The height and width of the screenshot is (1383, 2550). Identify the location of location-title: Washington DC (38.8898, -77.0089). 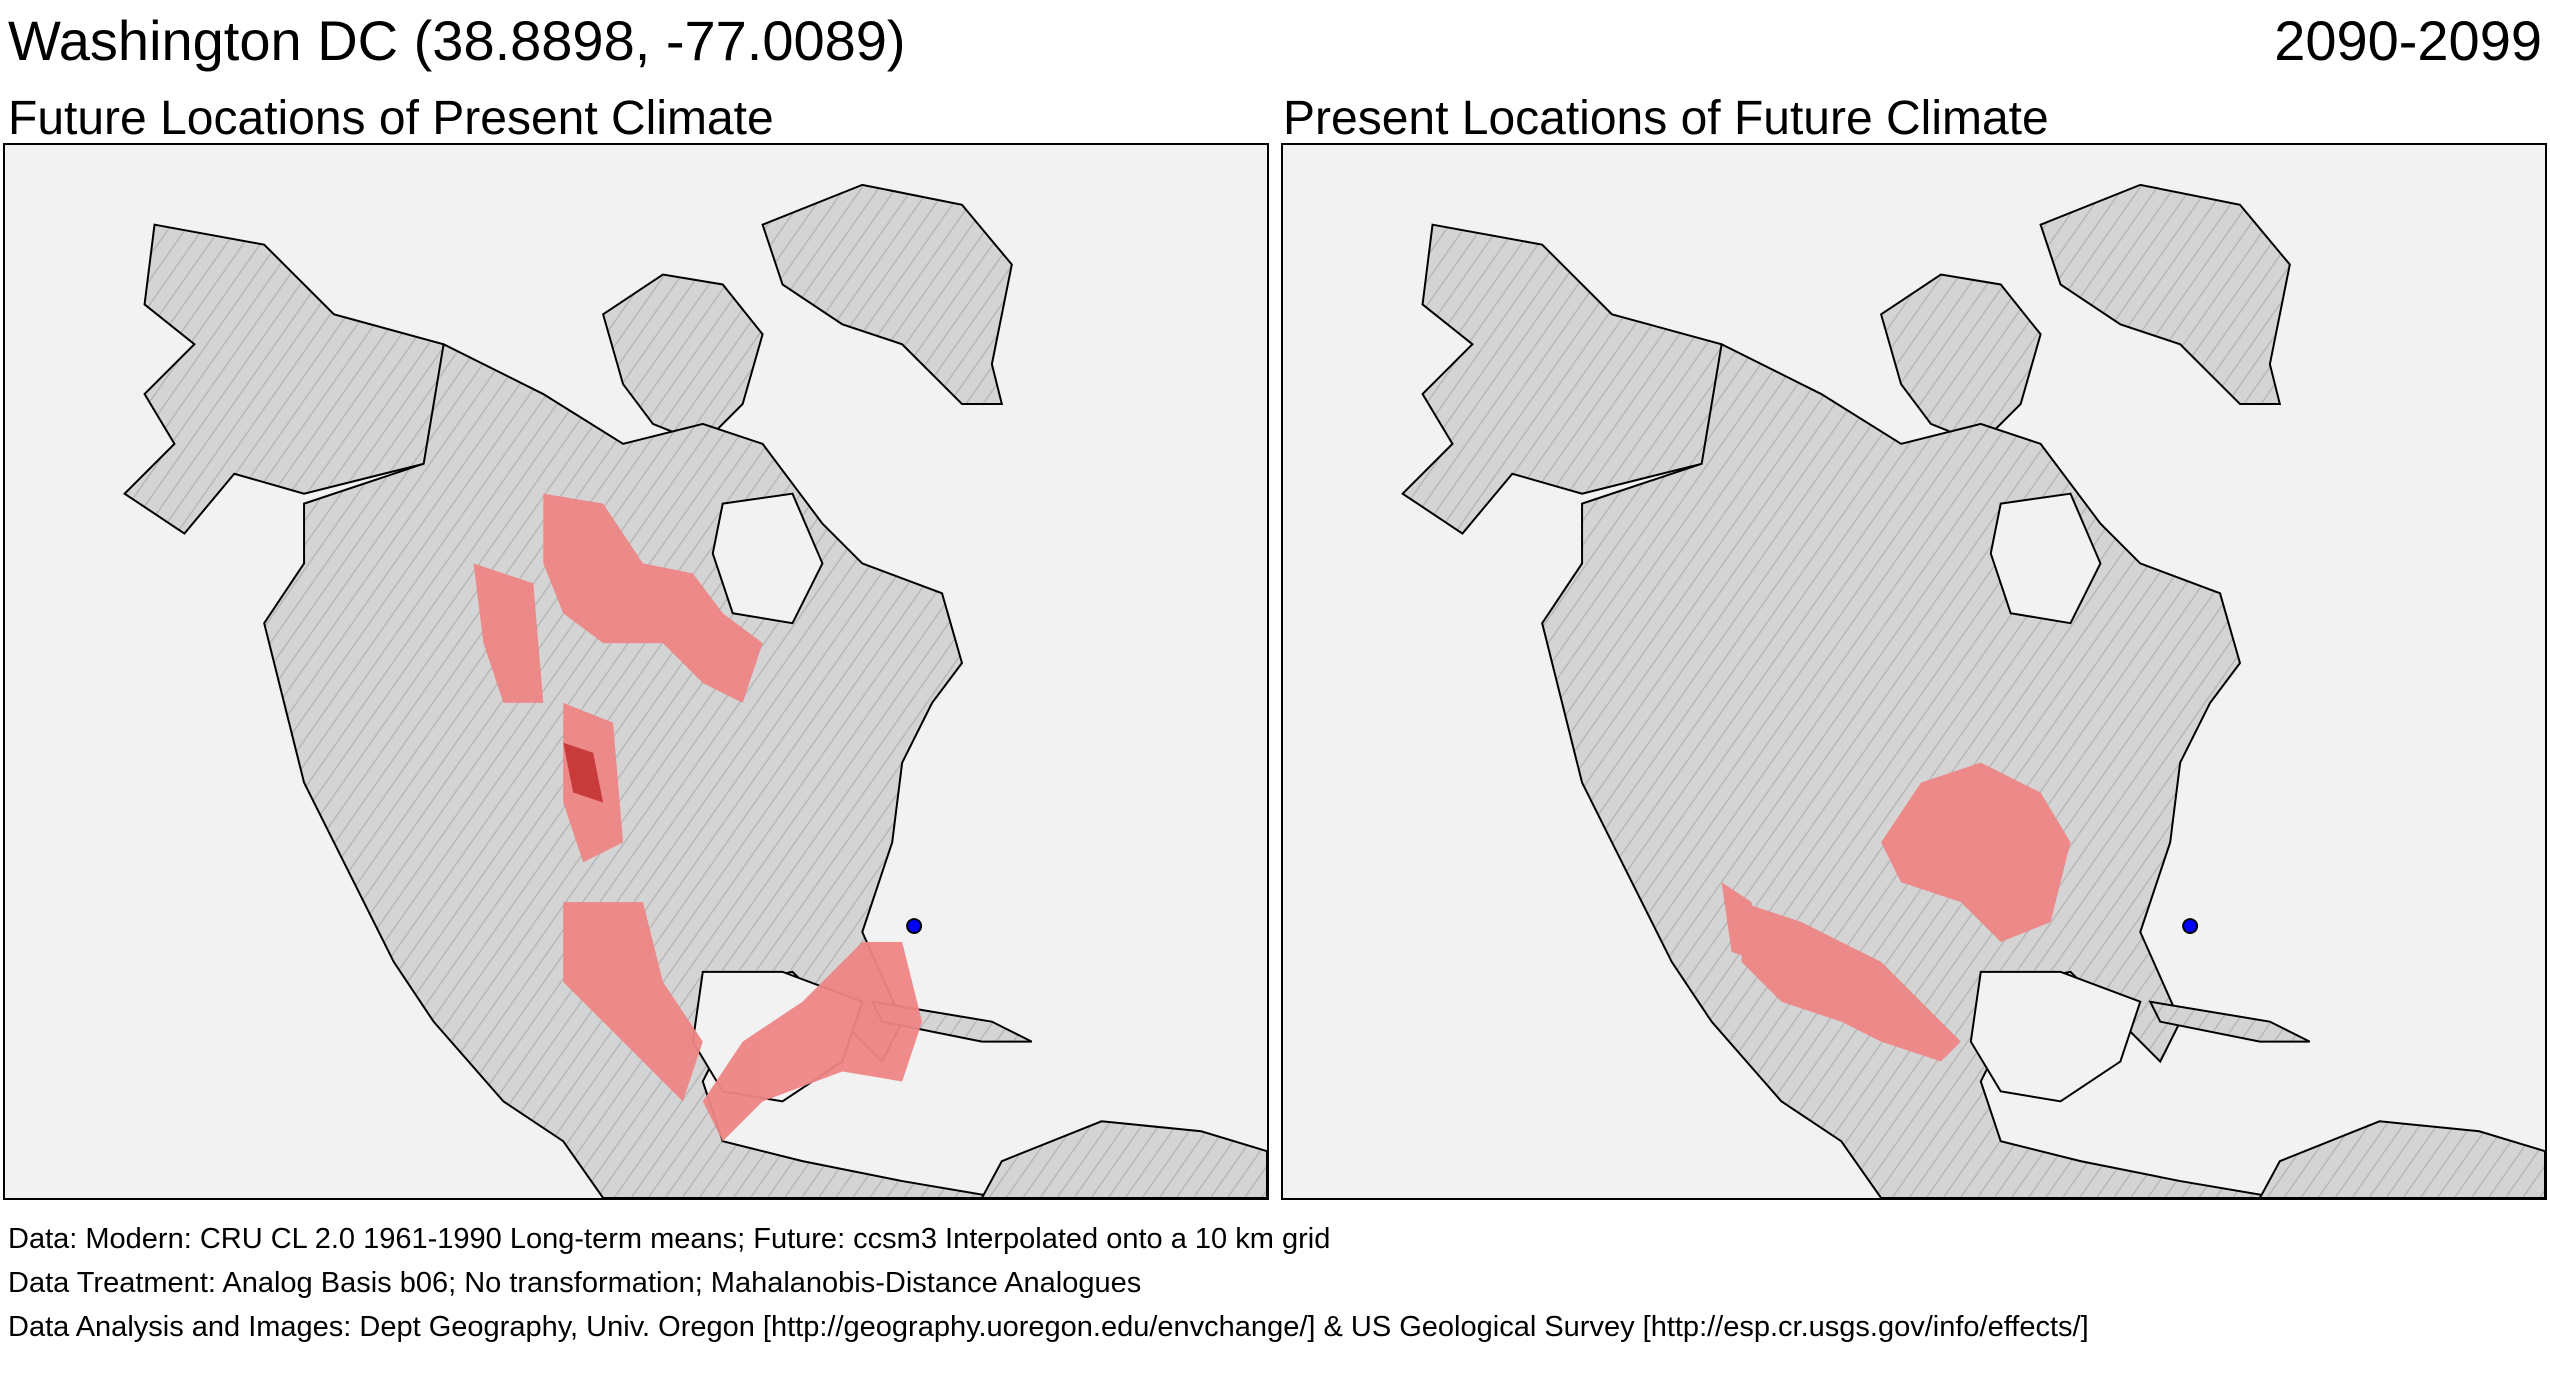
(457, 40).